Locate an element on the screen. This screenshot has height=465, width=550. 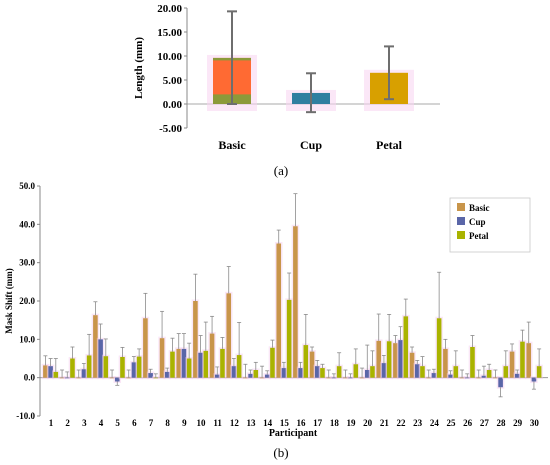
bar-basic-p29 is located at coordinates (512, 364).